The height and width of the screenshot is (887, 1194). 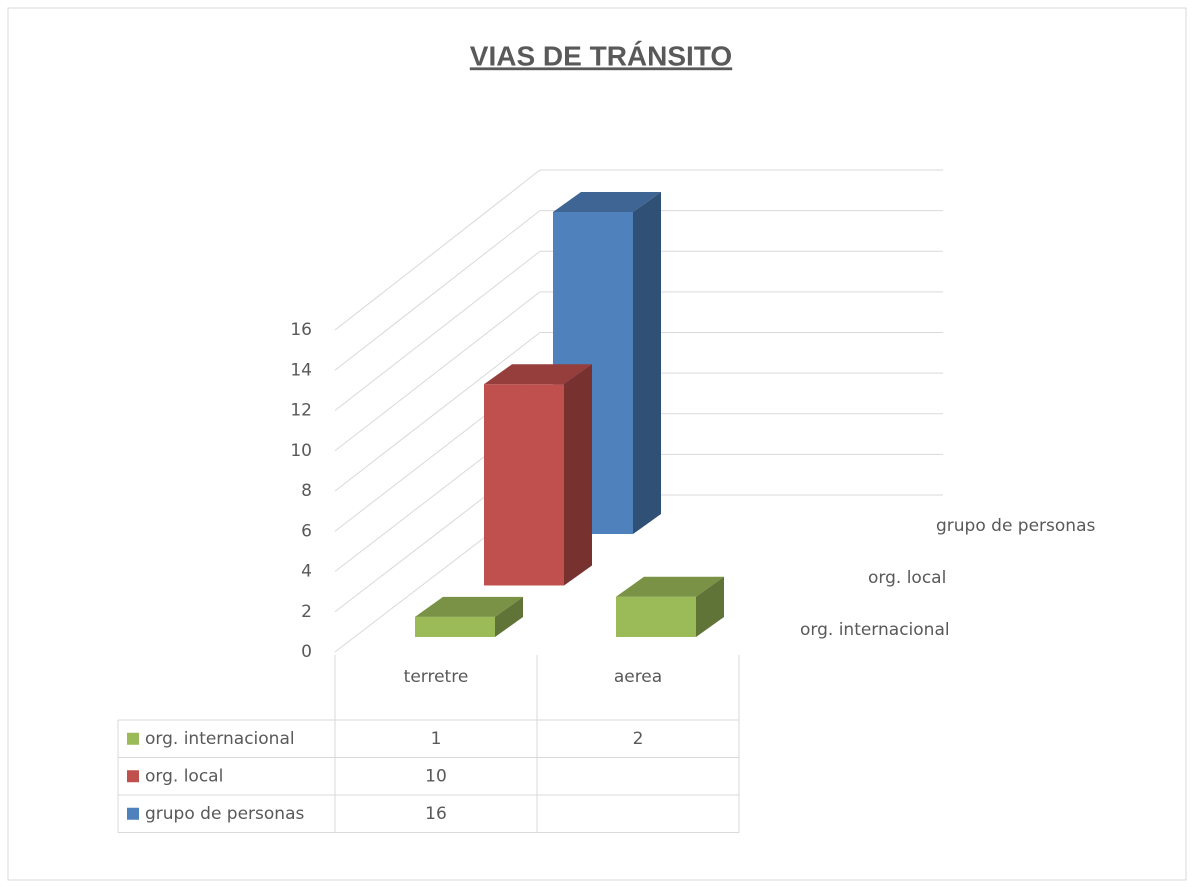 What do you see at coordinates (184, 776) in the screenshot?
I see `legend-label: org. local` at bounding box center [184, 776].